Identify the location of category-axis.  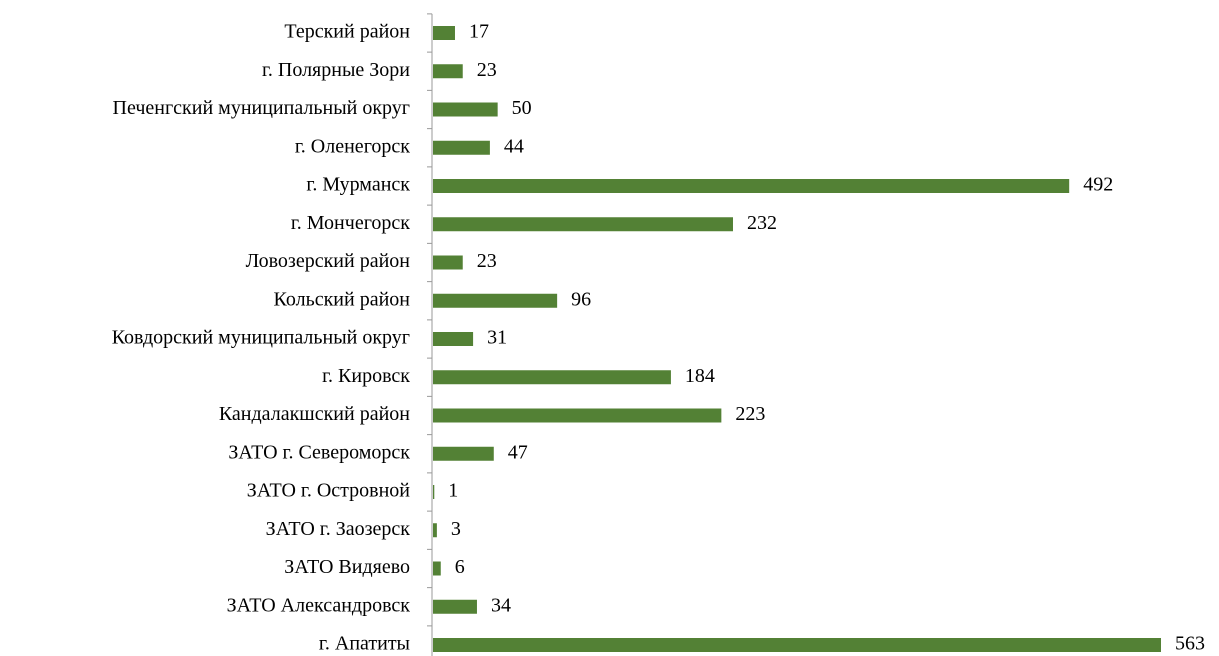
(430, 334).